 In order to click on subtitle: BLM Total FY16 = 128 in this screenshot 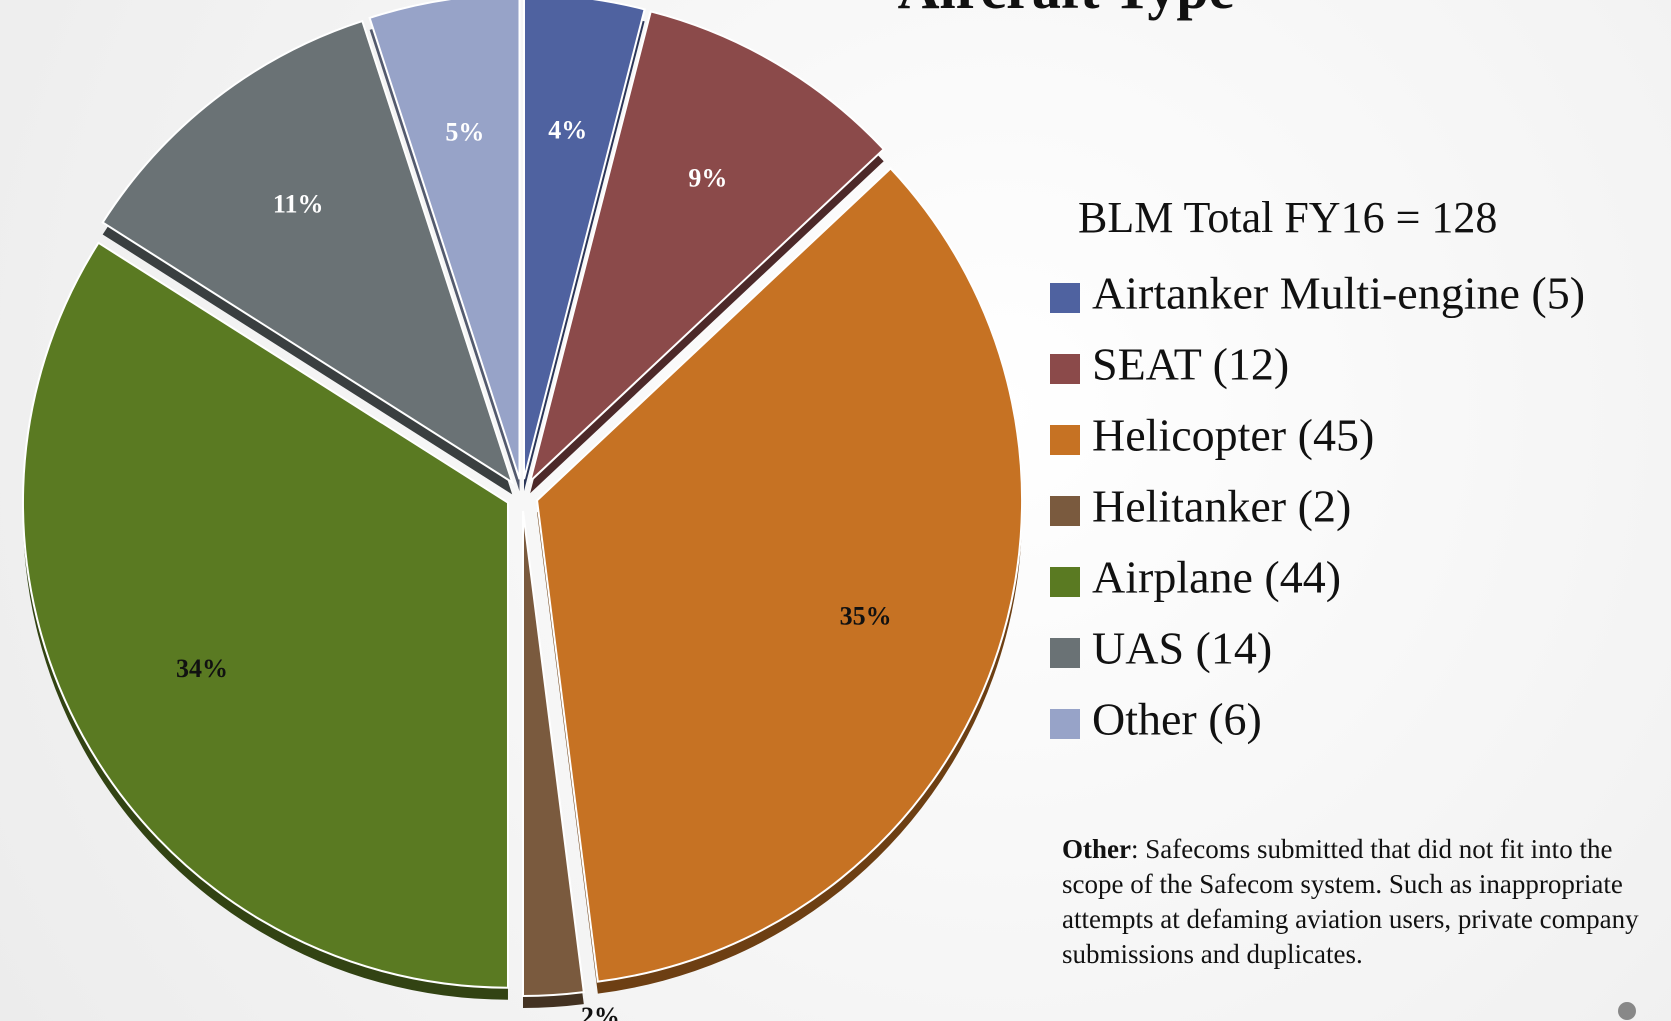, I will do `click(1287, 217)`.